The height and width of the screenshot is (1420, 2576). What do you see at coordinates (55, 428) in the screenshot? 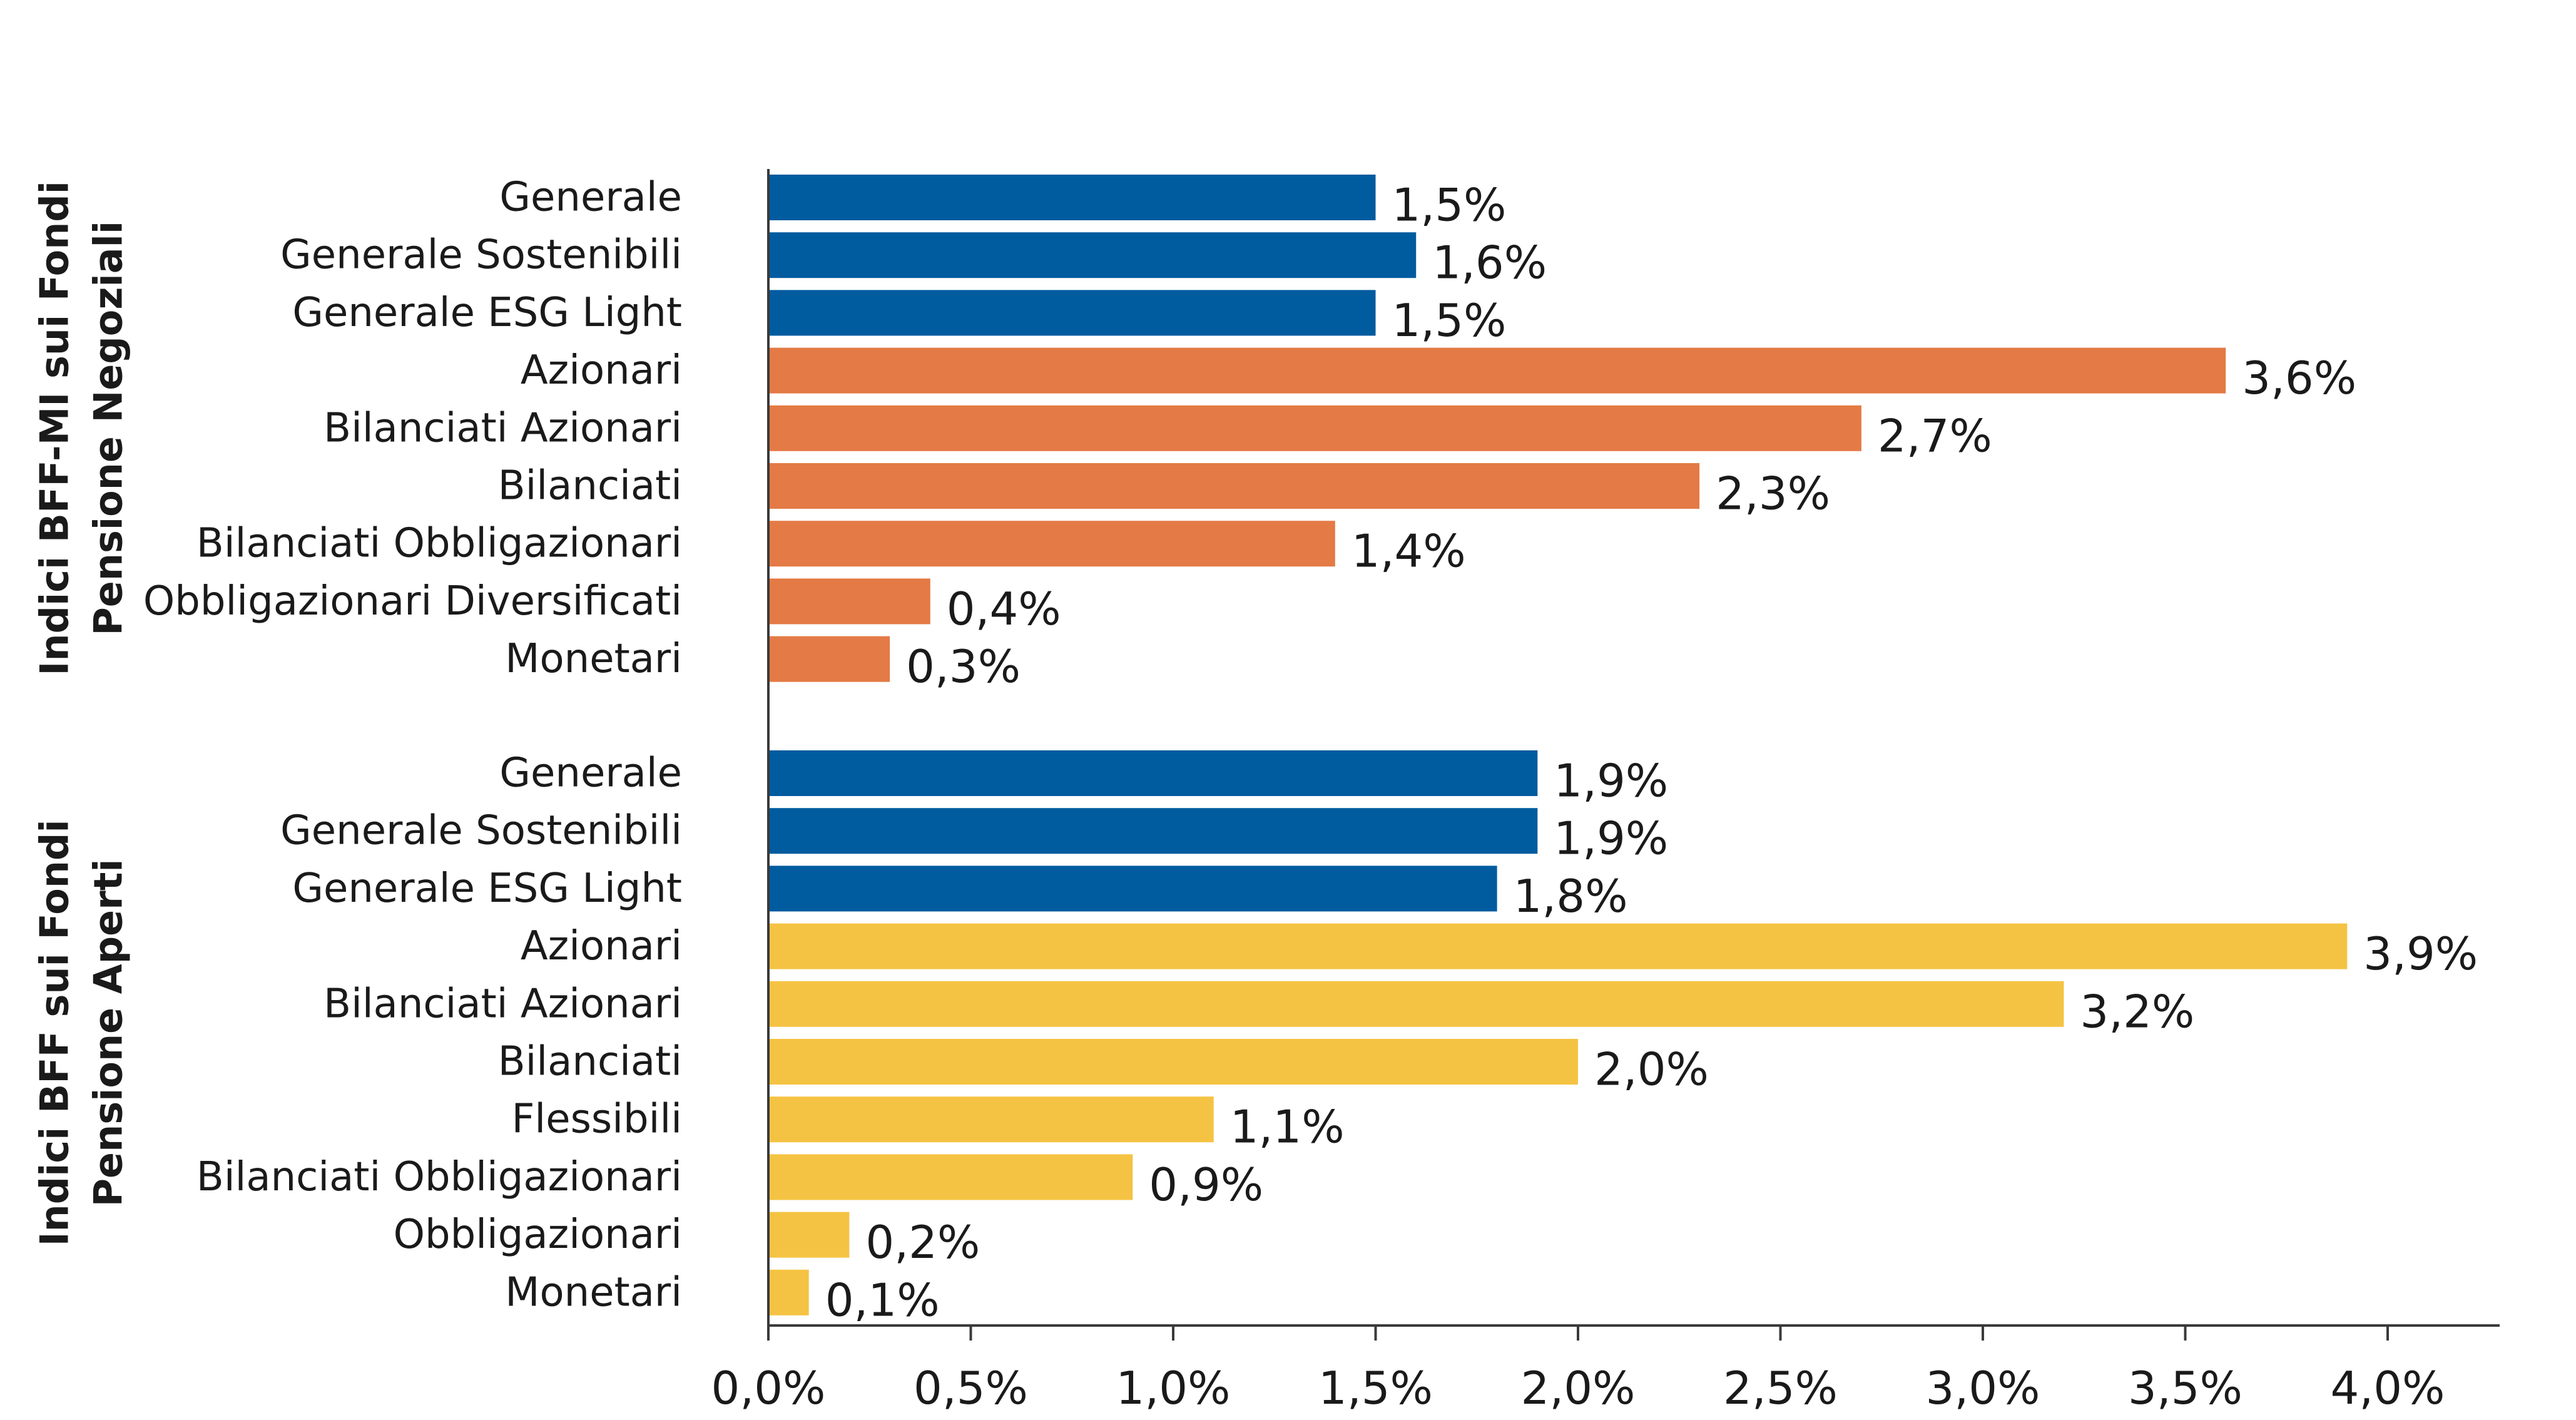
I see `group-title-line: Indici BFF-MI sui Fondi` at bounding box center [55, 428].